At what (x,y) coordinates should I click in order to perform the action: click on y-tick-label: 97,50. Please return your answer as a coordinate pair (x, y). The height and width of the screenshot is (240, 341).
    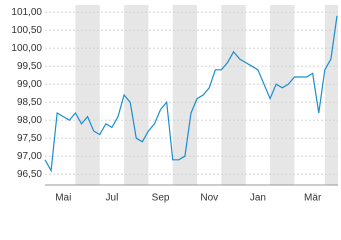
    Looking at the image, I should click on (29, 138).